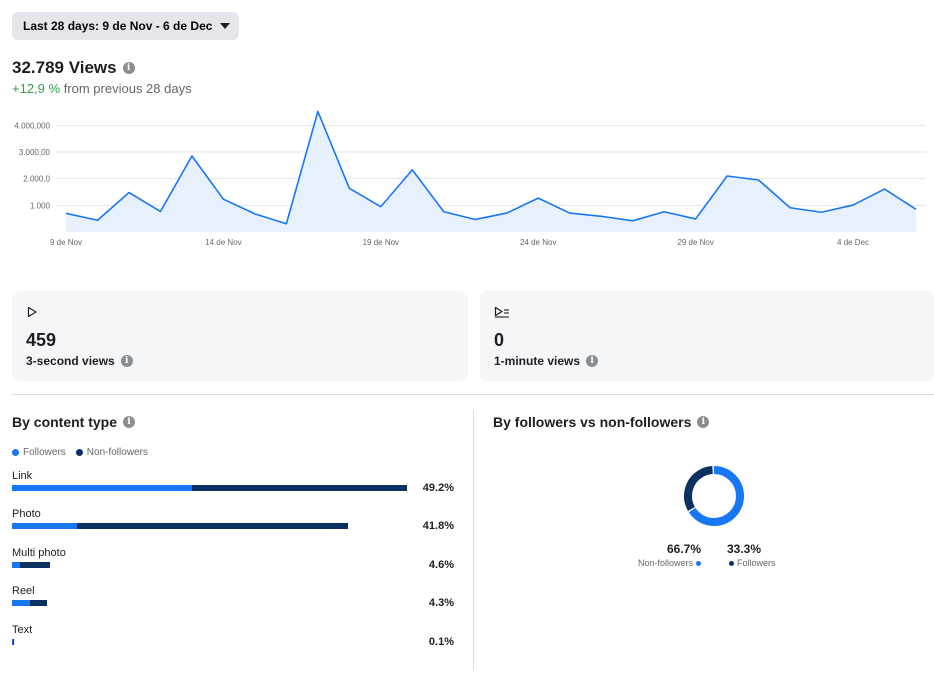 The height and width of the screenshot is (679, 934). Describe the element at coordinates (683, 549) in the screenshot. I see `non-followers-value: 66.7%` at that location.